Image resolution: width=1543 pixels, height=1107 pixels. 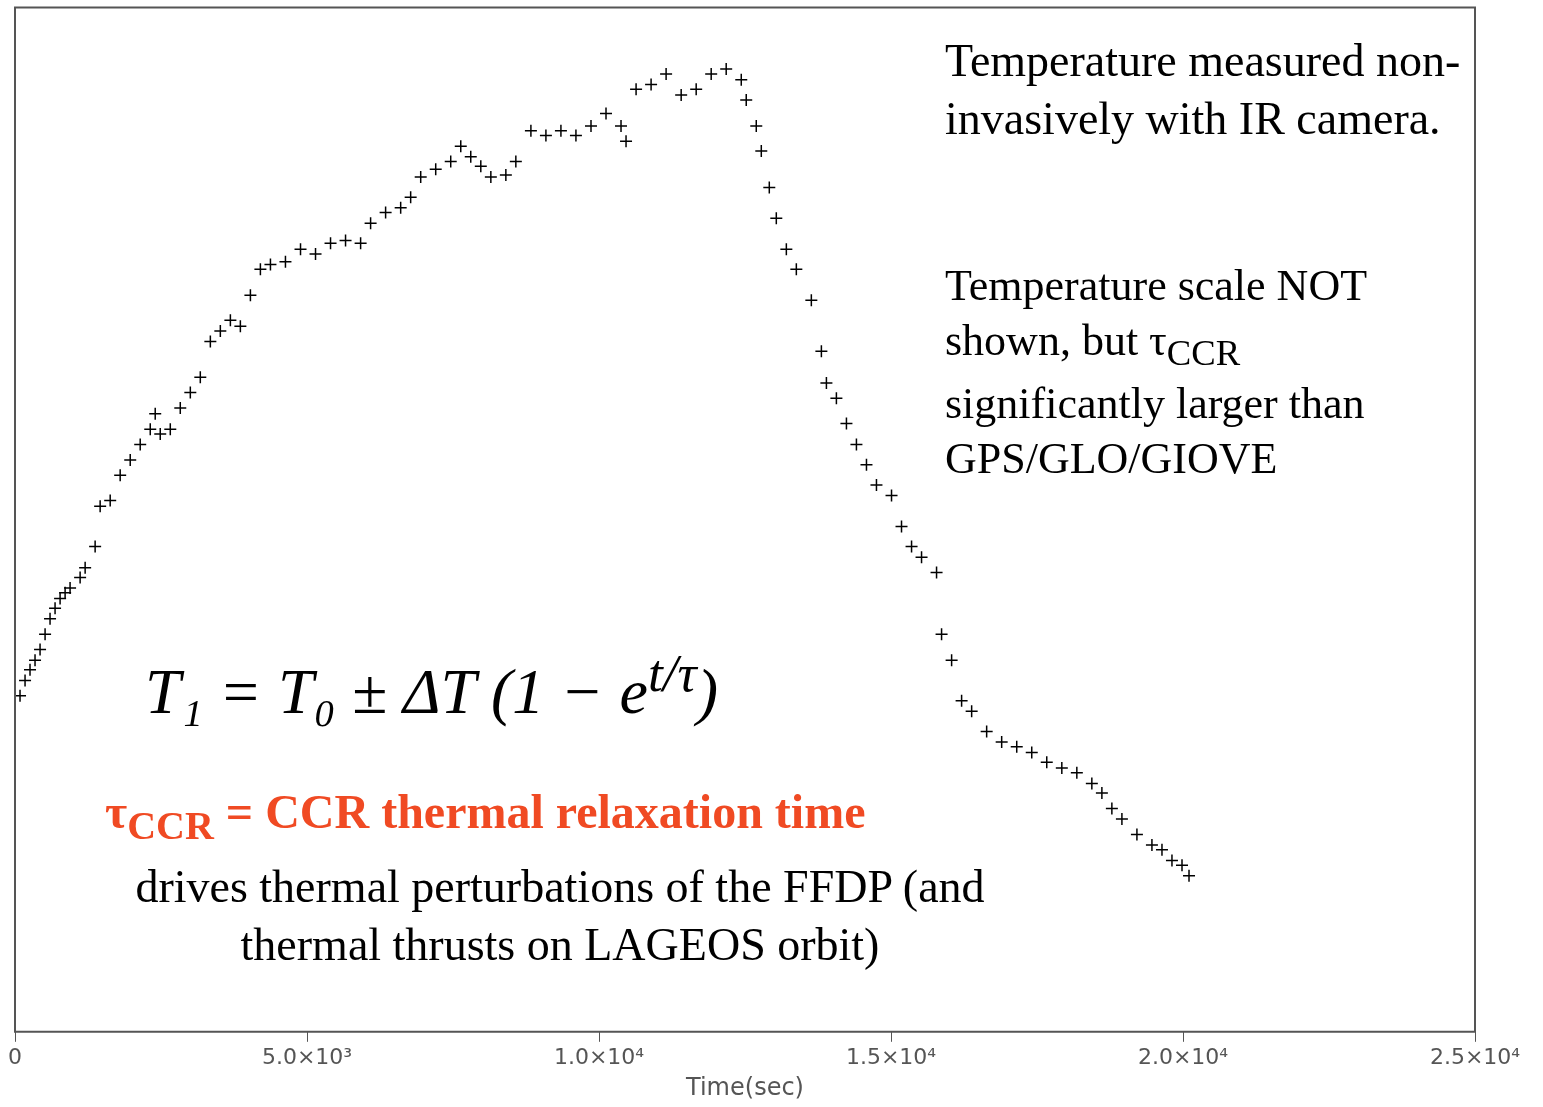 What do you see at coordinates (560, 916) in the screenshot?
I see `annotation: drives thermal perturbations of the FFDP (and thermal thrusts on LAGEOS orbit)` at bounding box center [560, 916].